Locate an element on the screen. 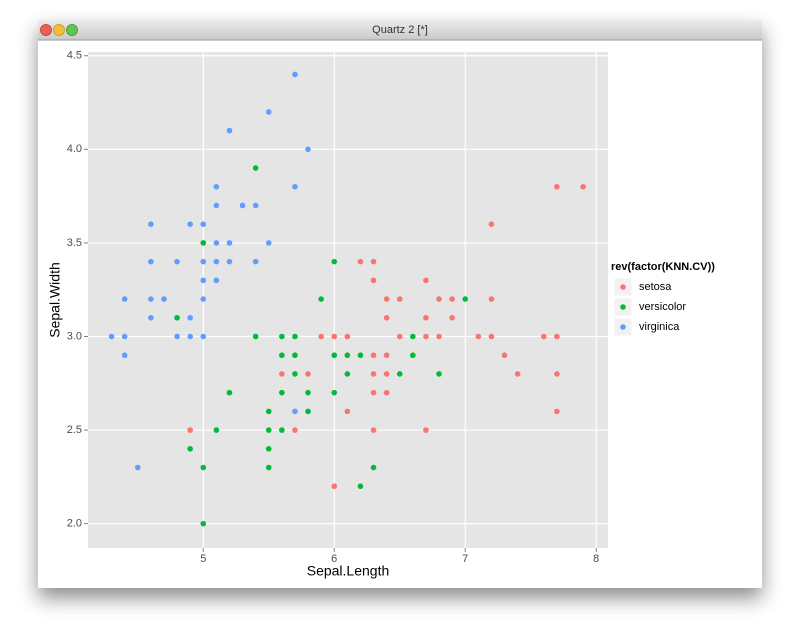  legend-title: rev(factor(KNN.CV)) is located at coordinates (663, 267).